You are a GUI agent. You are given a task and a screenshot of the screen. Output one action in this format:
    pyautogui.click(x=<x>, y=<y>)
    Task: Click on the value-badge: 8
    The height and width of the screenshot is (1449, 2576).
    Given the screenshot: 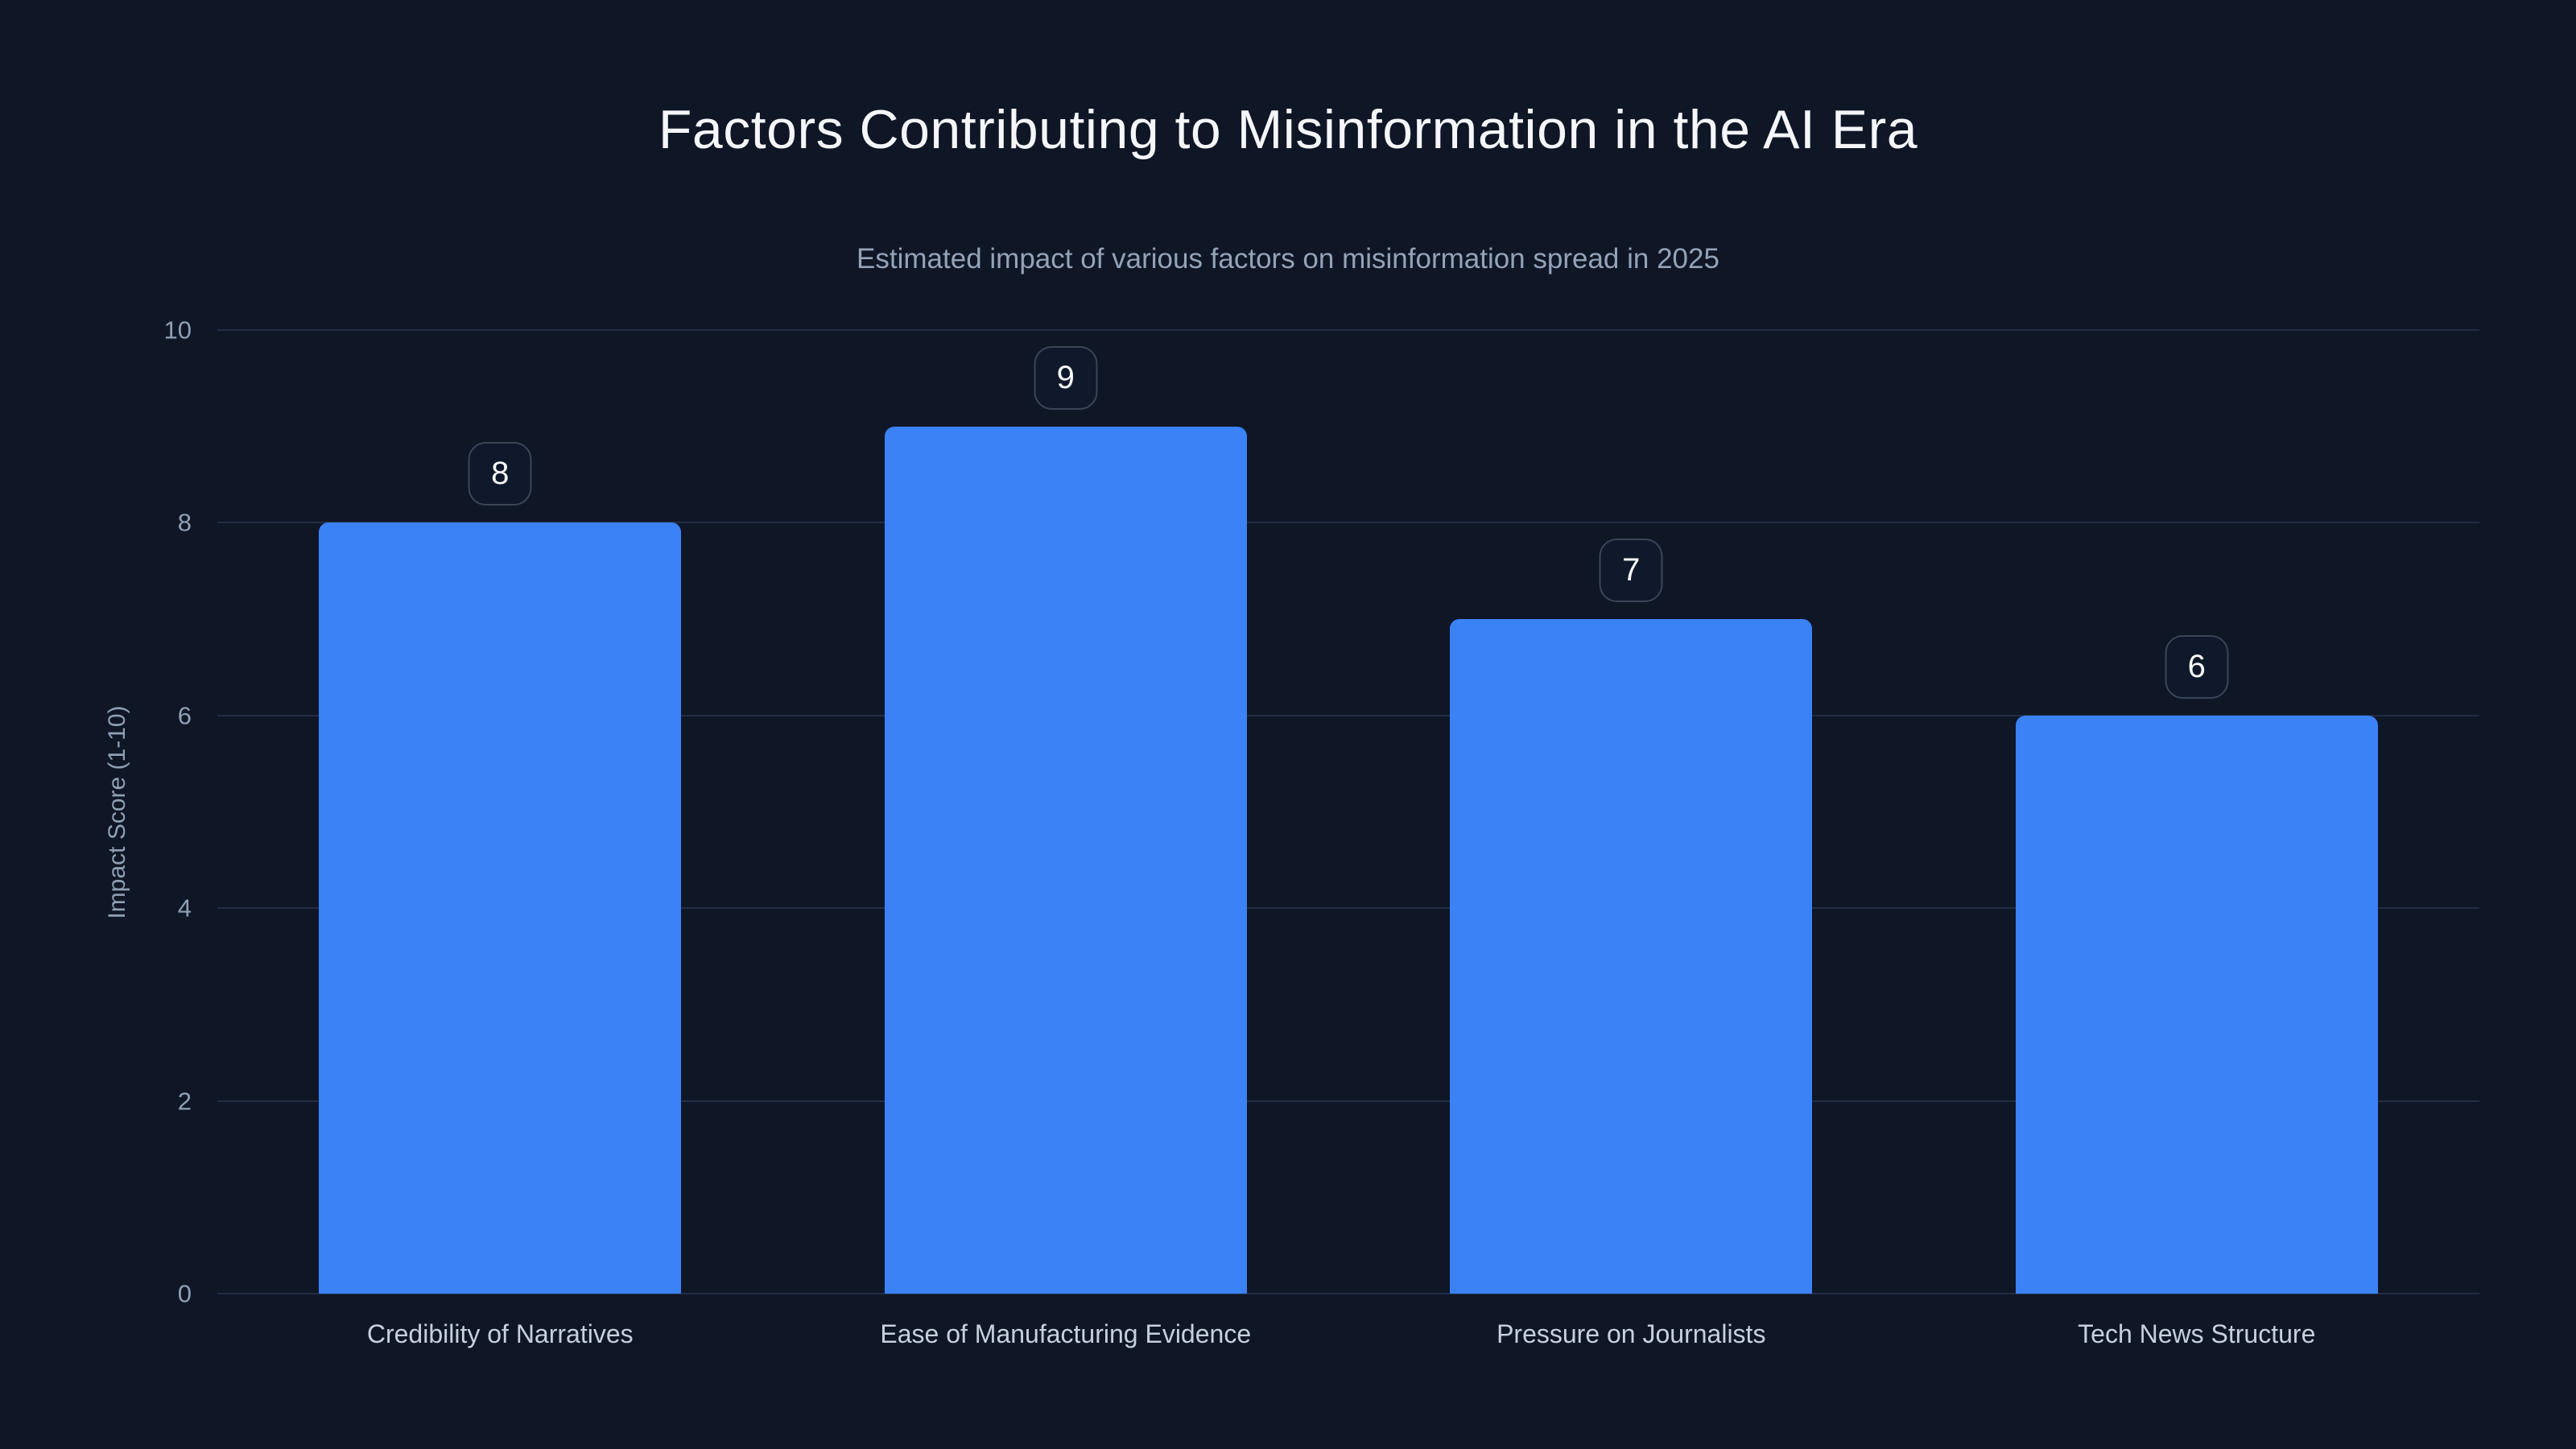 What is the action you would take?
    pyautogui.click(x=500, y=474)
    